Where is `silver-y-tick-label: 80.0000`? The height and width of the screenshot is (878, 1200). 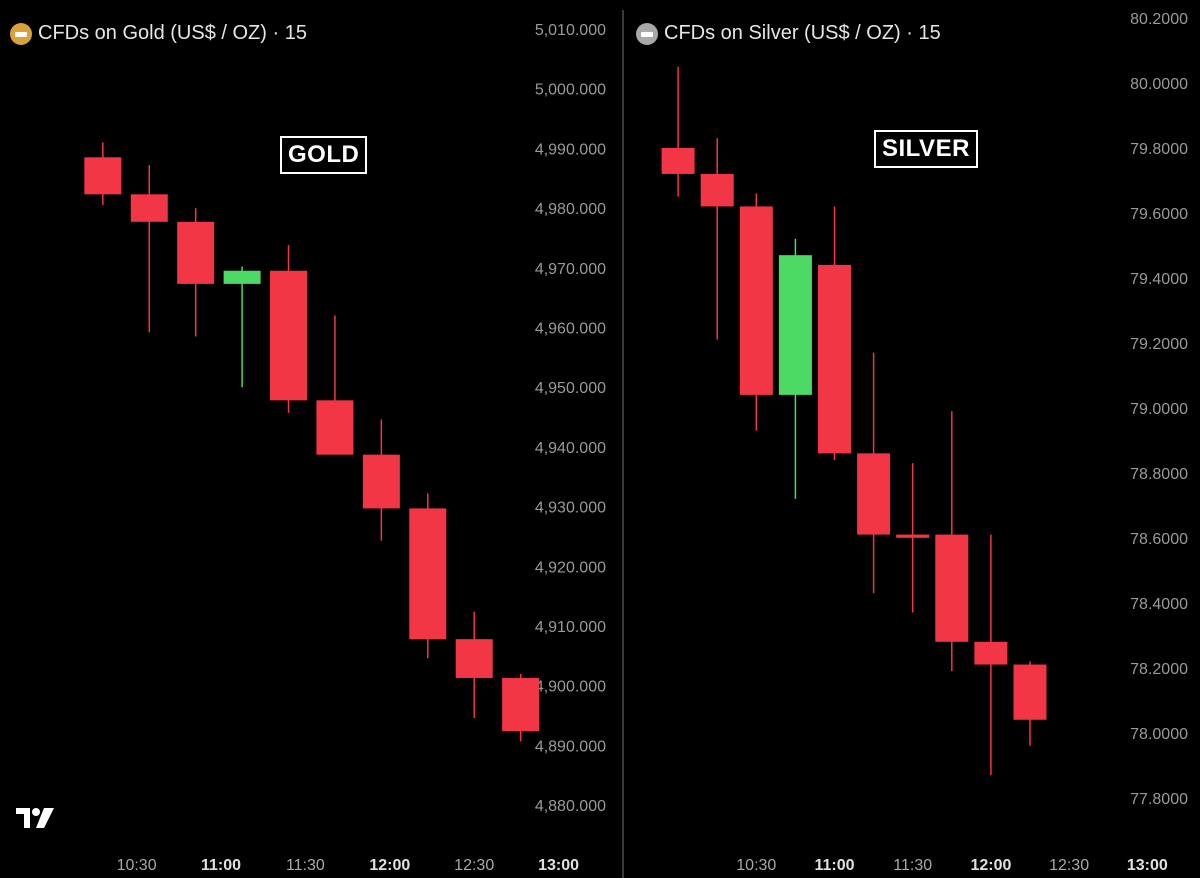 silver-y-tick-label: 80.0000 is located at coordinates (1159, 84).